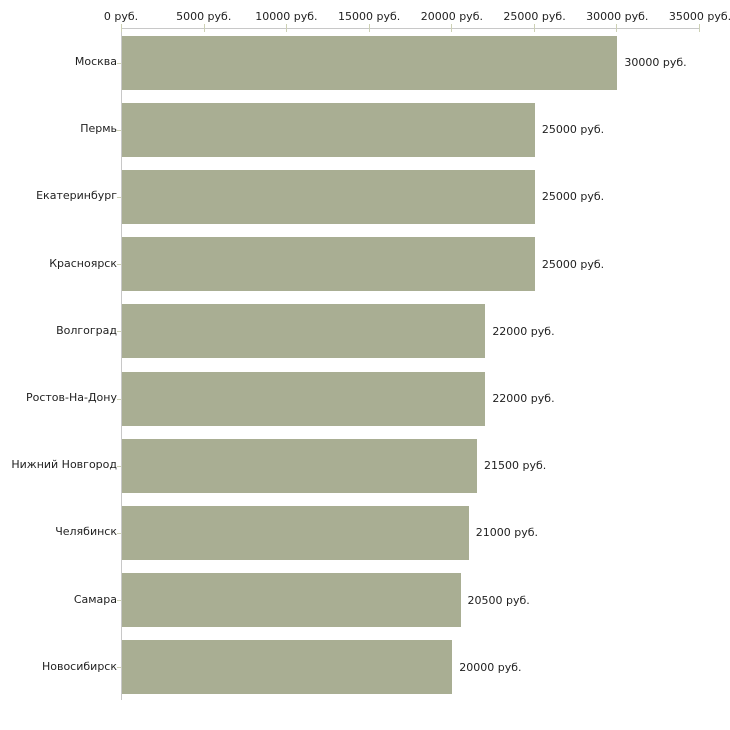  I want to click on category-label: Челябинск, so click(86, 532).